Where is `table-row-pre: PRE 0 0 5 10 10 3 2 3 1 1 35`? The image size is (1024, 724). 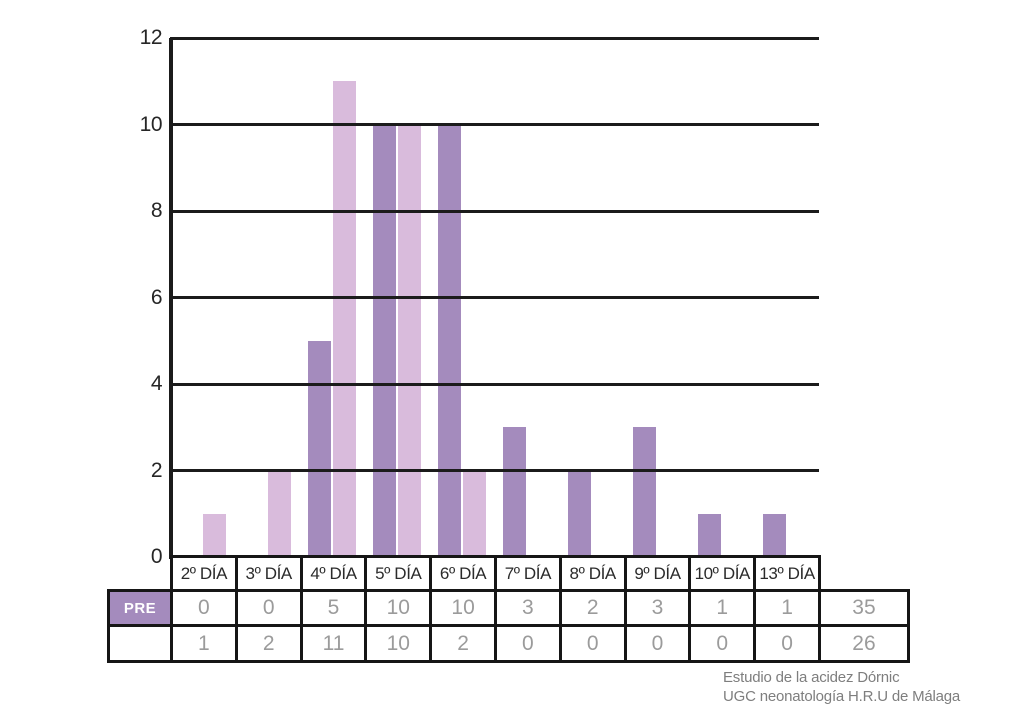
table-row-pre: PRE 0 0 5 10 10 3 2 3 1 1 35 is located at coordinates (508, 608).